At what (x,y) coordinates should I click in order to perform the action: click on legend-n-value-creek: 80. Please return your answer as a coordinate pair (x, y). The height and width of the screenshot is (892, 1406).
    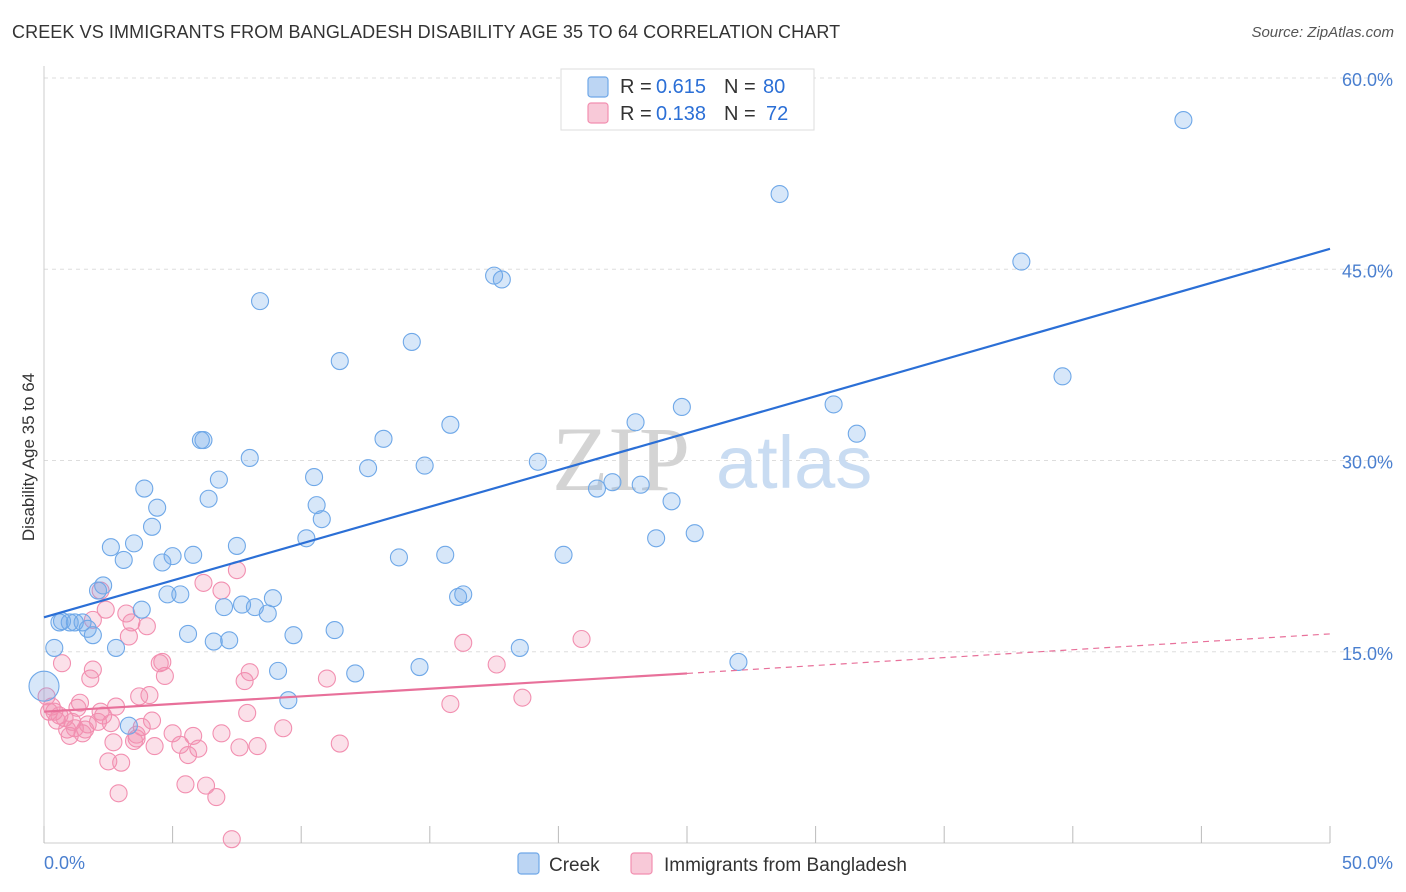
    Looking at the image, I should click on (774, 87).